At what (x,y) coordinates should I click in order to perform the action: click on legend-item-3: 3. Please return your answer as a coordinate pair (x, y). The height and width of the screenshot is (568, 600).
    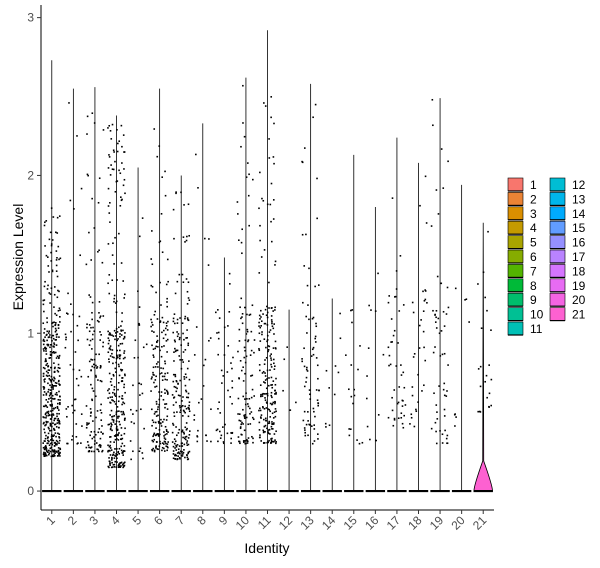
    Looking at the image, I should click on (522, 213).